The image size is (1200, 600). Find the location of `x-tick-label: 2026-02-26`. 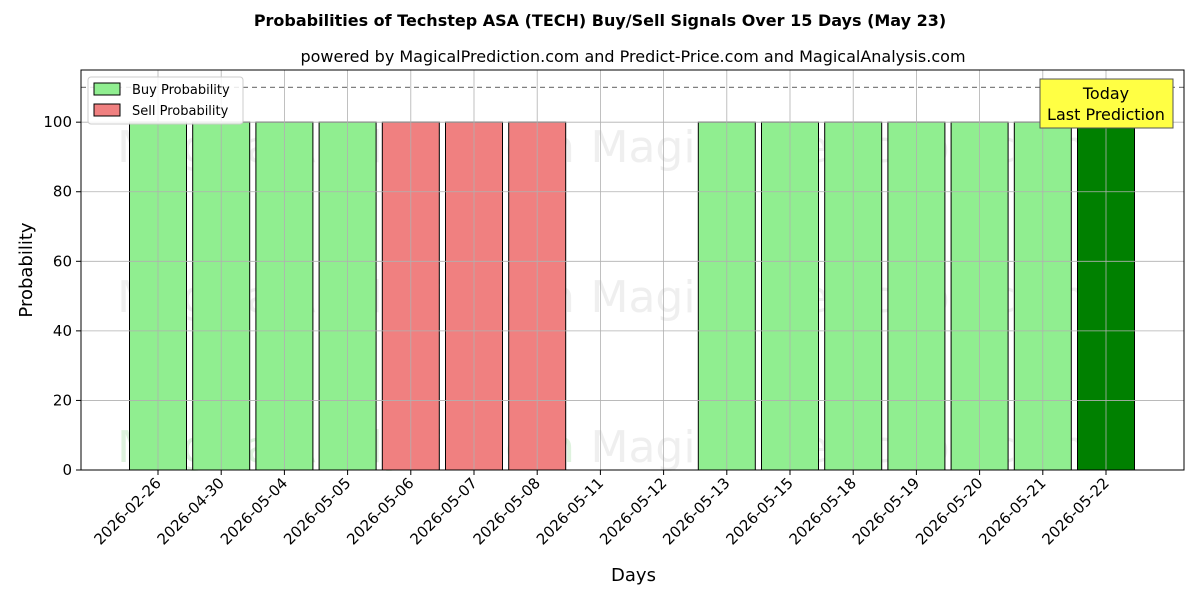

x-tick-label: 2026-02-26 is located at coordinates (127, 511).